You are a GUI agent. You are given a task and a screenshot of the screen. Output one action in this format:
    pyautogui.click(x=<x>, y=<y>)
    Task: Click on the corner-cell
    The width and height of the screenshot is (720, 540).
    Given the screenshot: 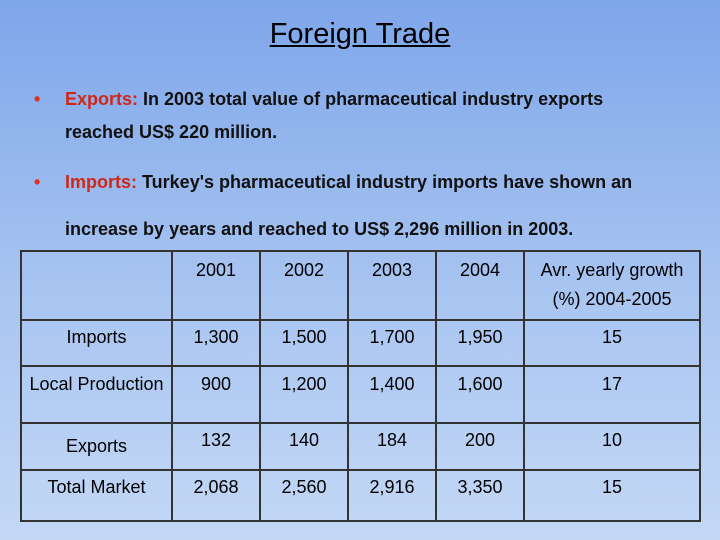 What is the action you would take?
    pyautogui.click(x=96, y=285)
    